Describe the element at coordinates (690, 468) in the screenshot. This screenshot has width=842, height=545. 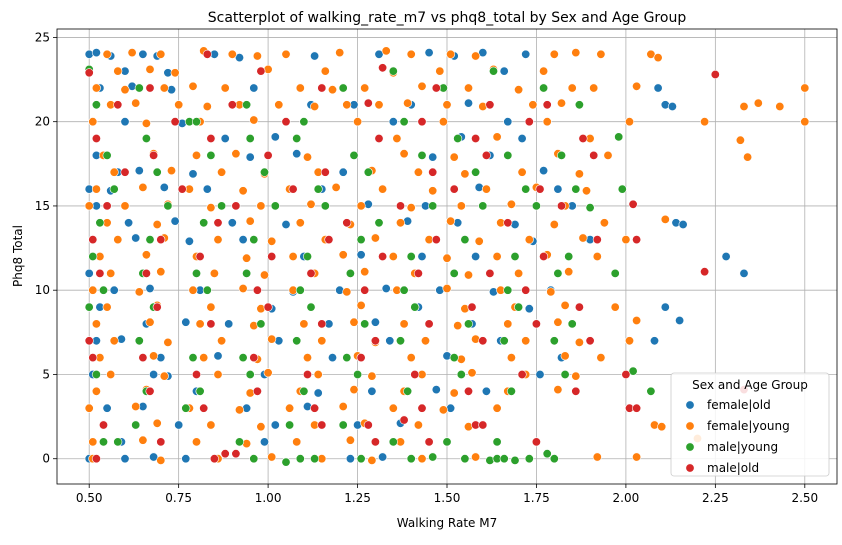
I see `legend-marker-male-old` at that location.